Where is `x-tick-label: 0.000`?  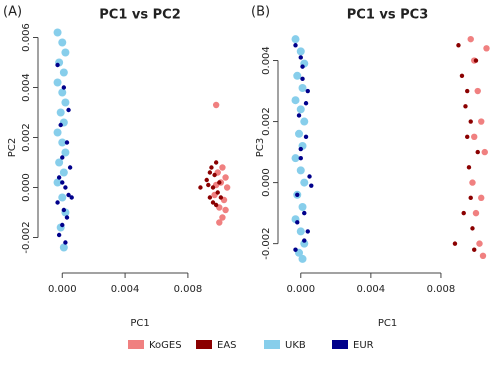 x-tick-label: 0.000 is located at coordinates (300, 289).